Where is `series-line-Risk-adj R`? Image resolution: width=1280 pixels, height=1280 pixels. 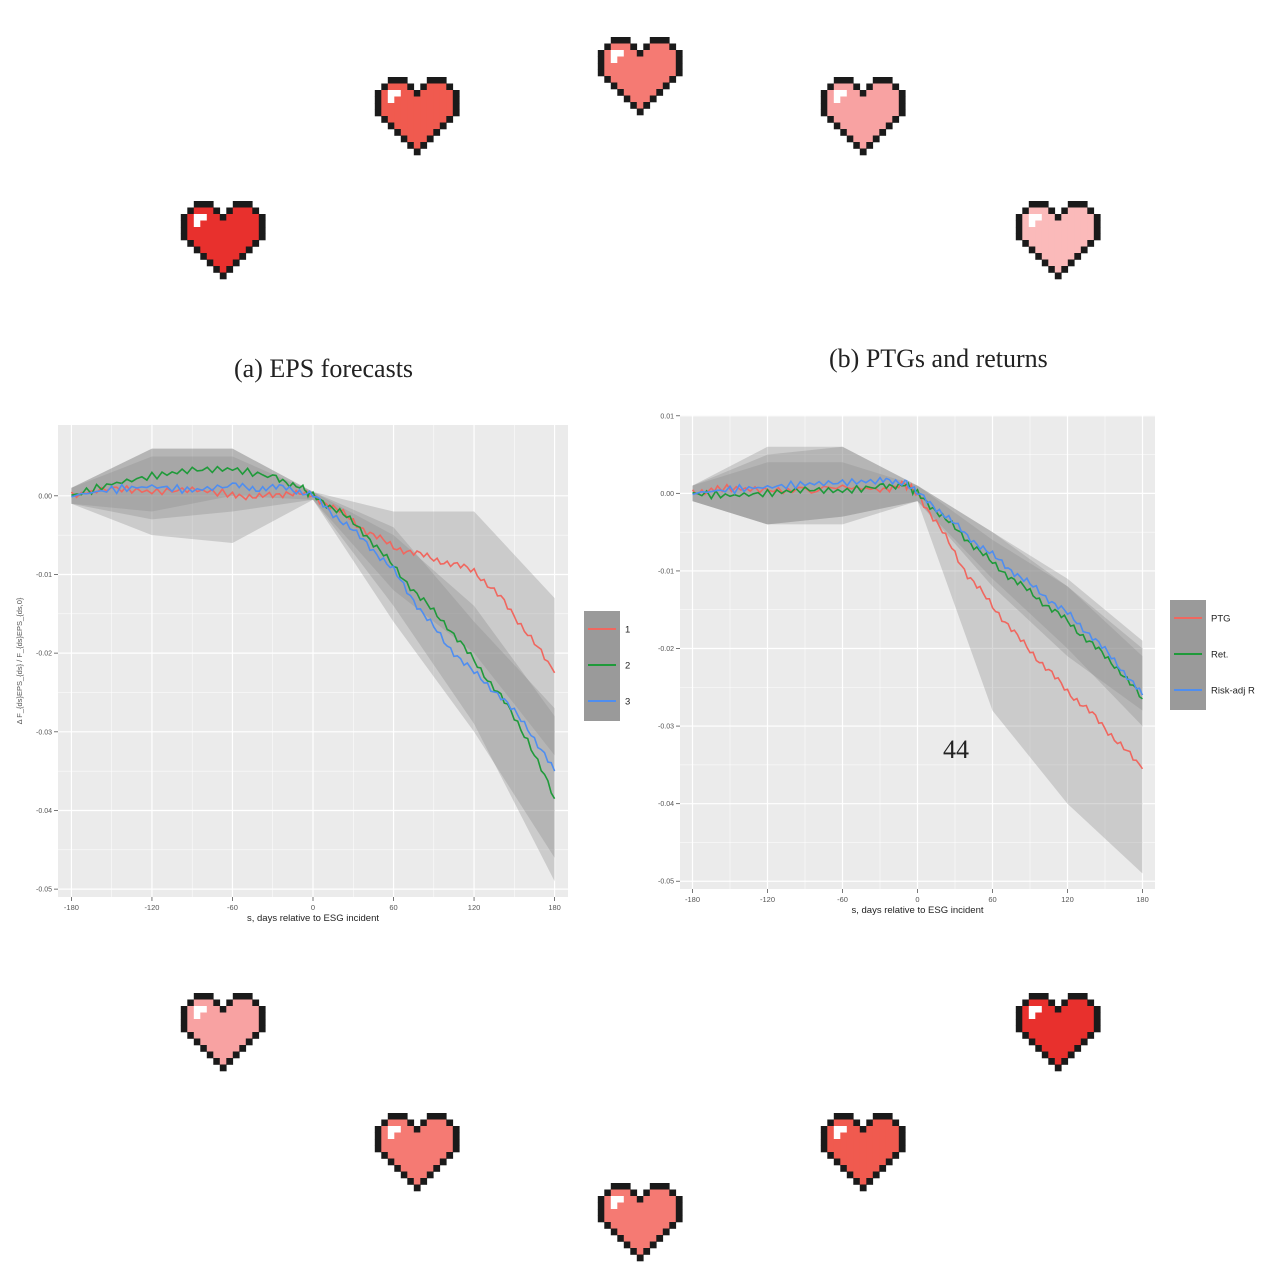
series-line-Risk-adj R is located at coordinates (918, 586).